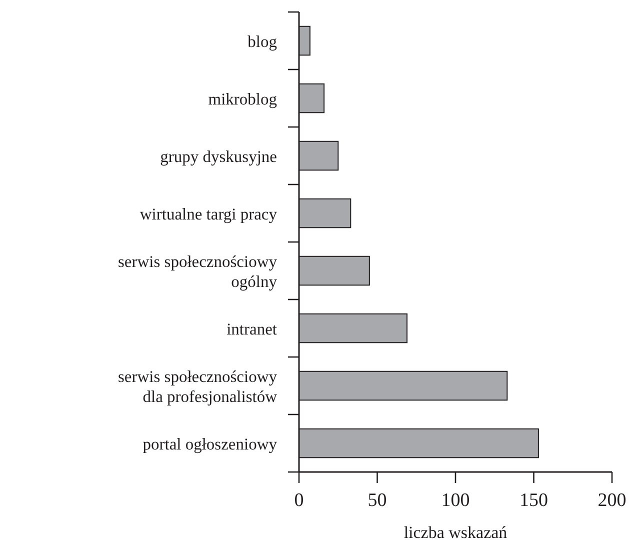 This screenshot has height=541, width=632. Describe the element at coordinates (210, 444) in the screenshot. I see `y-tick-label: portal ogłoszeniowy` at that location.